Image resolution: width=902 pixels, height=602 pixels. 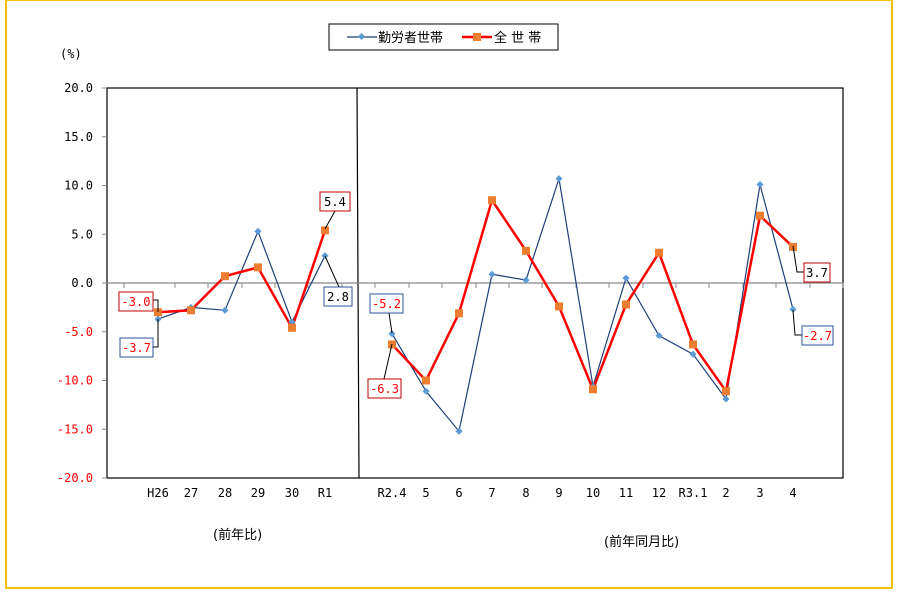 I want to click on x-tick-label: 12, so click(x=659, y=493).